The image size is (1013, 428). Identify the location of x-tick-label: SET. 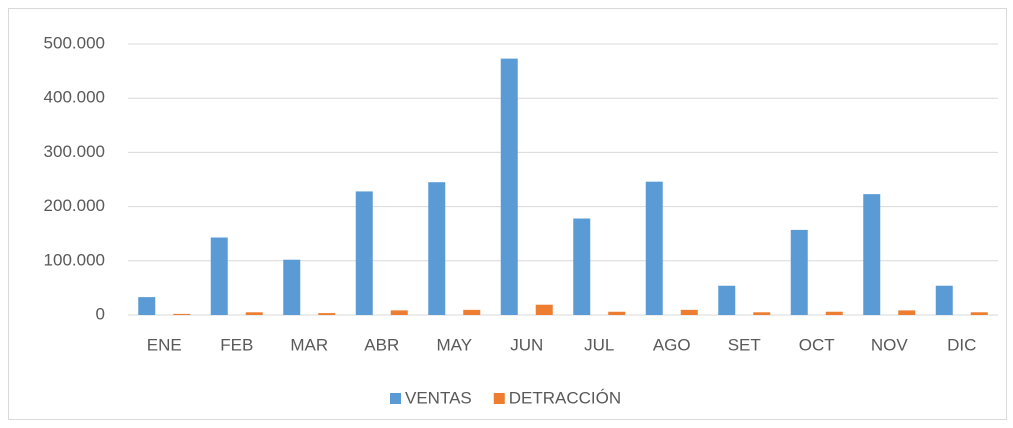
(744, 344).